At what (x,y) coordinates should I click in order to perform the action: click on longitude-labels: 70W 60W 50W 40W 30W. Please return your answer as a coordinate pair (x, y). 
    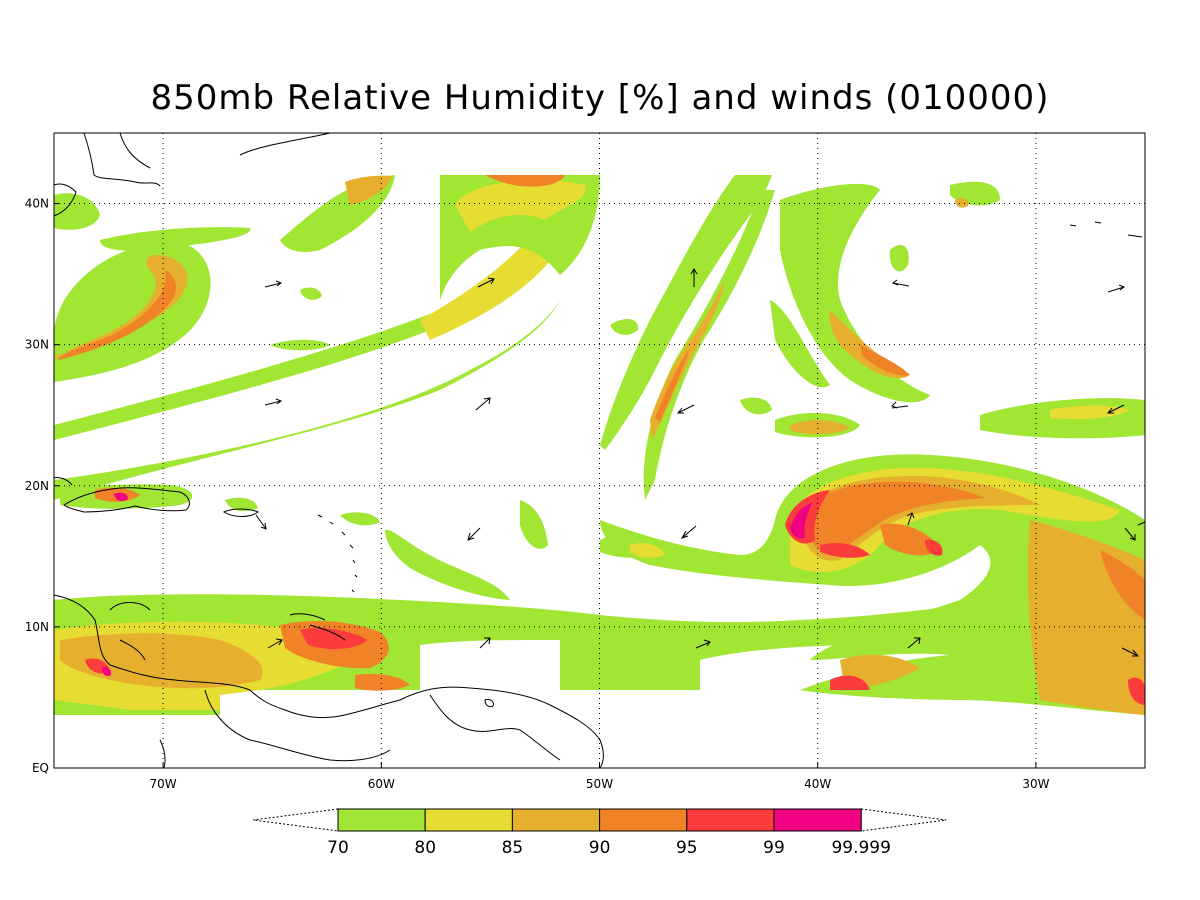
    Looking at the image, I should click on (600, 784).